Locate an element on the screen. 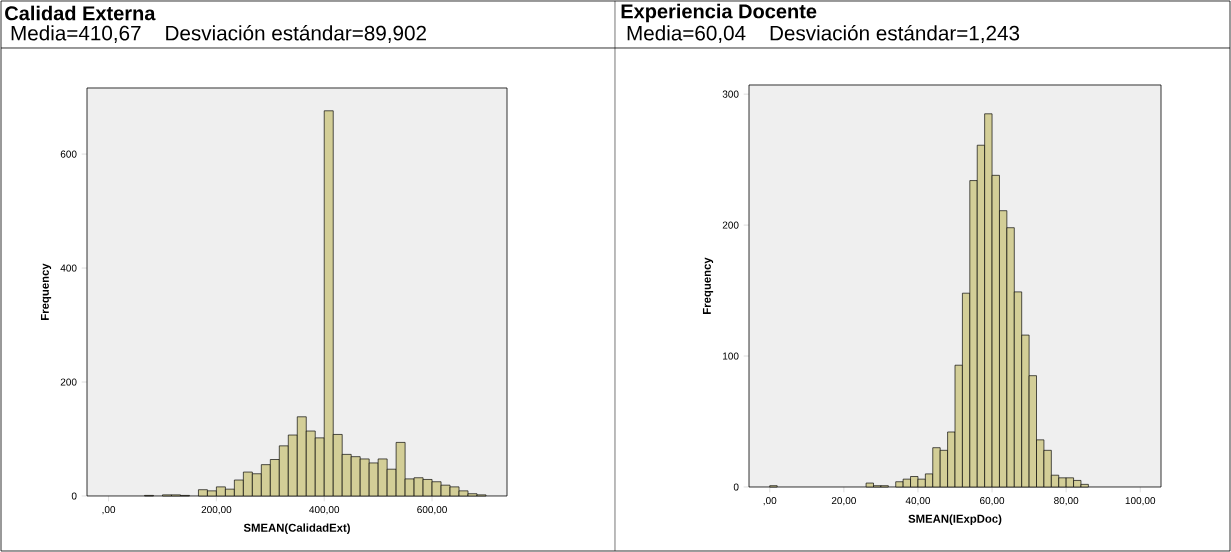  x-tick-label: 80,00 is located at coordinates (1066, 501).